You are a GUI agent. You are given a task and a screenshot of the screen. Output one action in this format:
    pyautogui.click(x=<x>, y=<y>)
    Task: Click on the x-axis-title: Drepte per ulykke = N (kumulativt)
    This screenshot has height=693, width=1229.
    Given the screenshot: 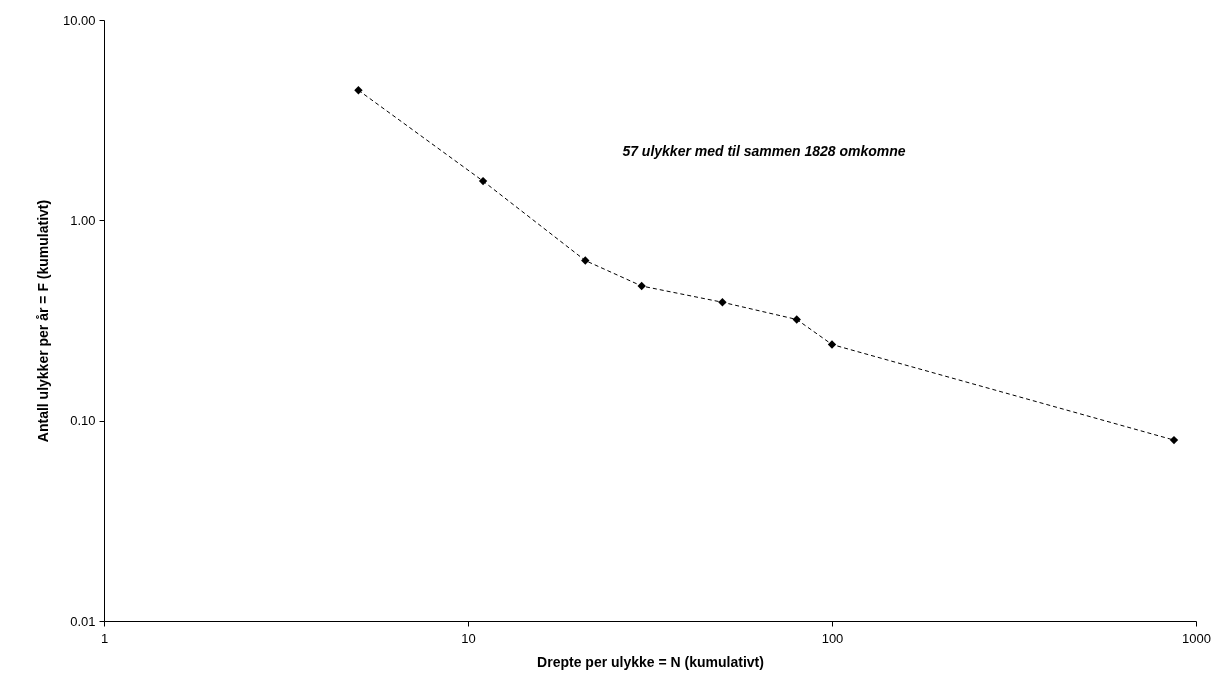 What is the action you would take?
    pyautogui.click(x=650, y=661)
    